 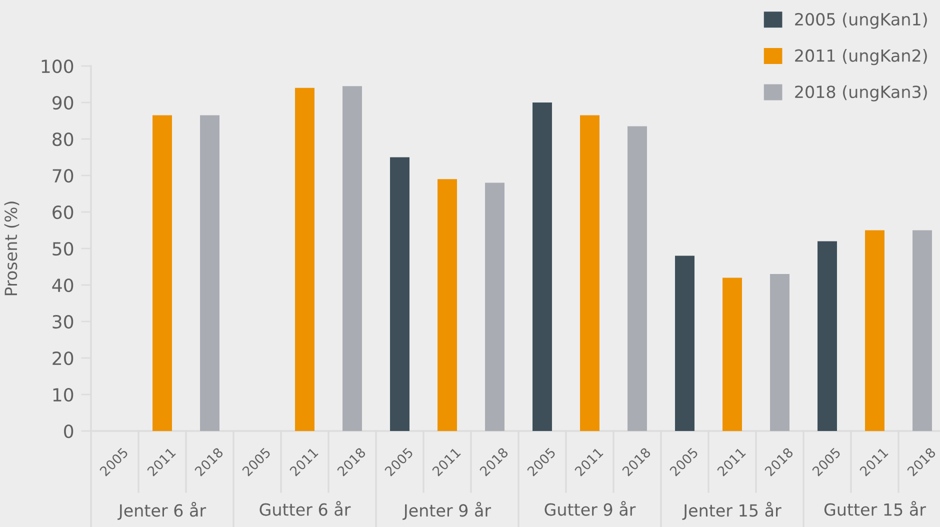 I want to click on legend-label: 2018 (ungKan3), so click(x=861, y=93).